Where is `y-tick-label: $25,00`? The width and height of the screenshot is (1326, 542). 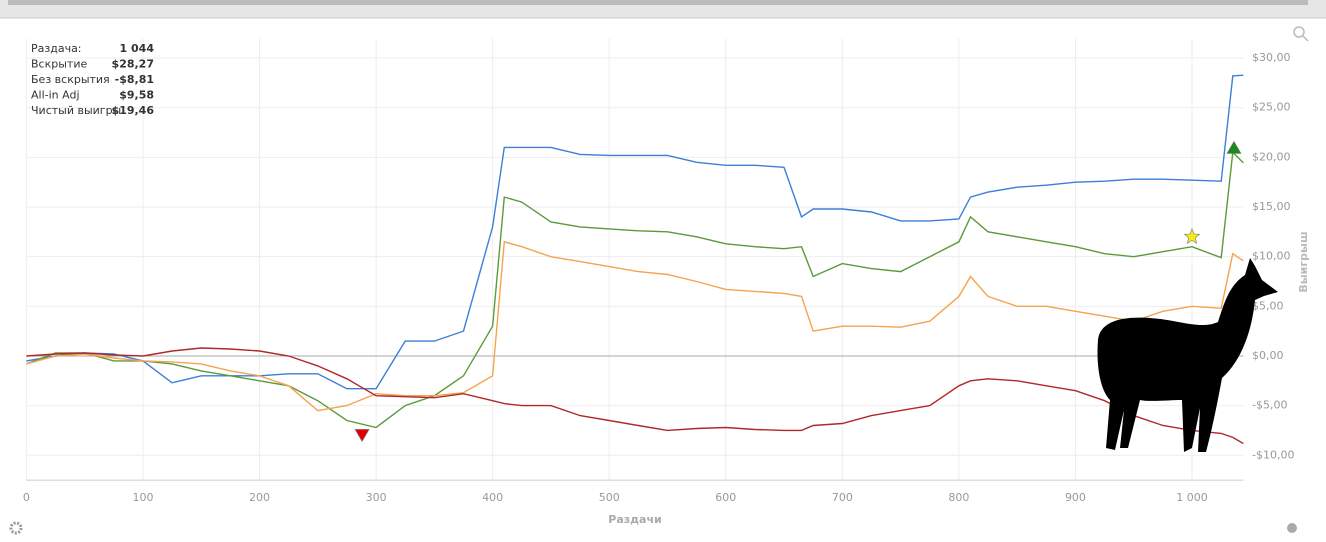 y-tick-label: $25,00 is located at coordinates (1271, 107).